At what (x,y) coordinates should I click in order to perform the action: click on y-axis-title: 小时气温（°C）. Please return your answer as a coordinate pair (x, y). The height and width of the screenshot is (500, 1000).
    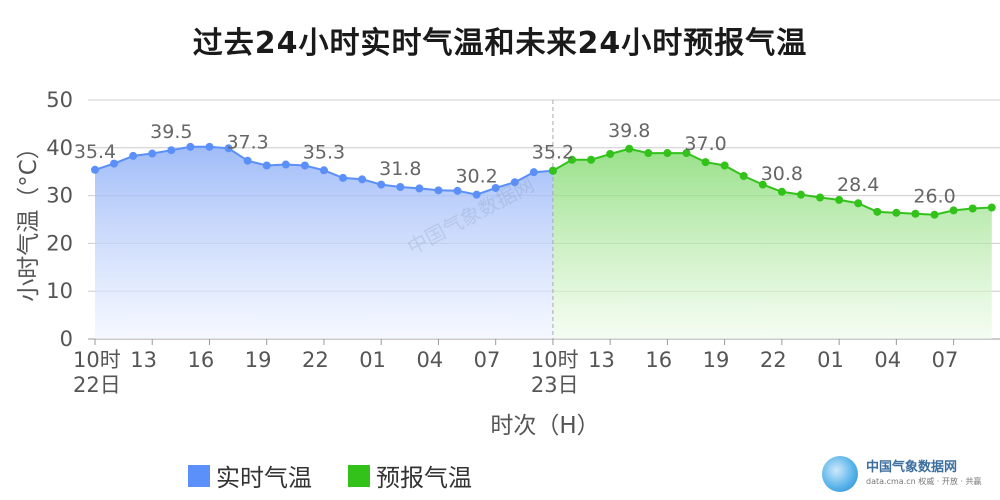
    Looking at the image, I should click on (29, 219).